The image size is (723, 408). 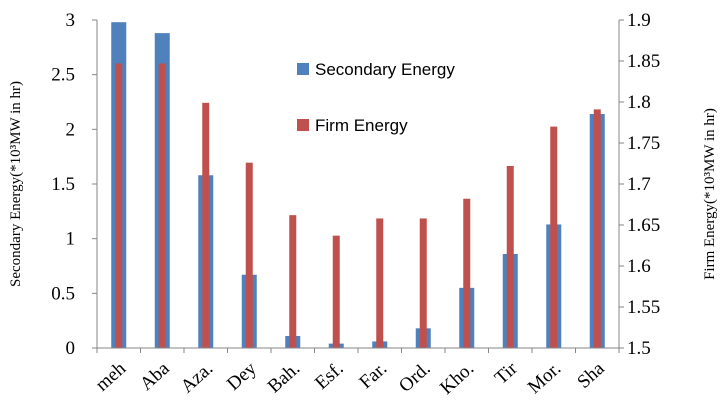 What do you see at coordinates (71, 129) in the screenshot?
I see `left-tick-label-4: 2` at bounding box center [71, 129].